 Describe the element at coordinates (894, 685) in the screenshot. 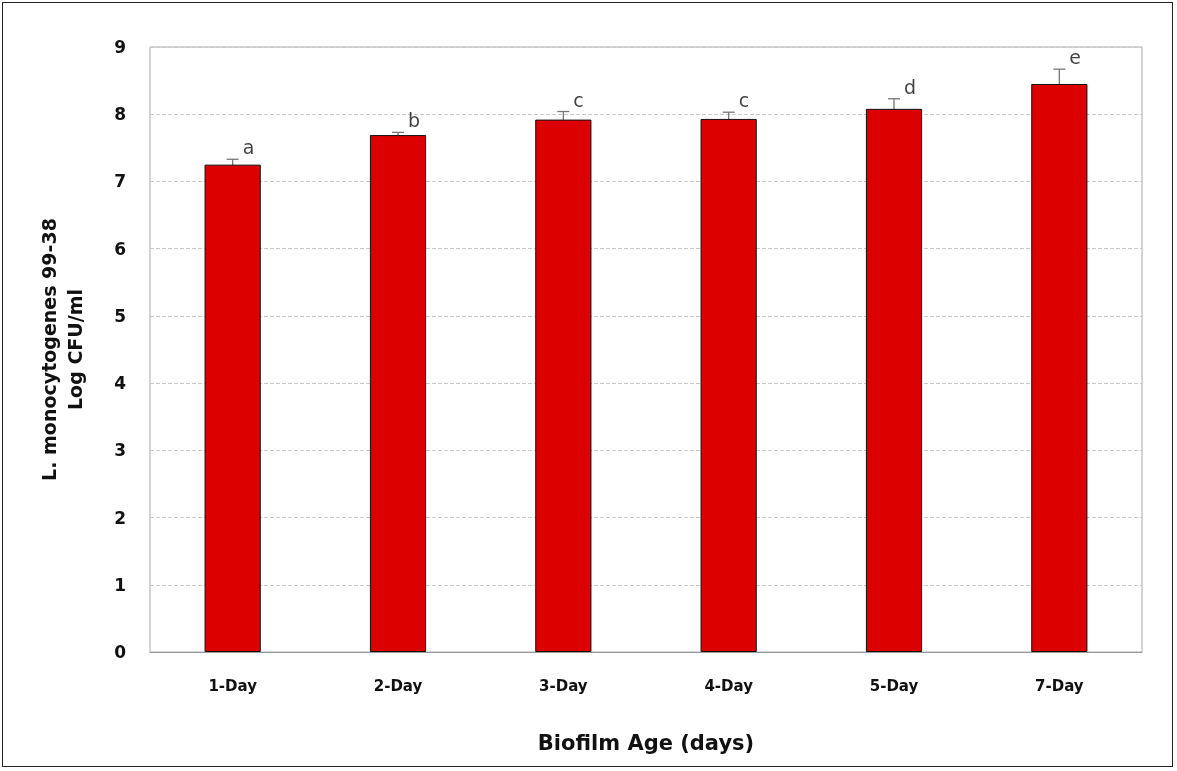

I see `x-tick-label: 5-Day` at that location.